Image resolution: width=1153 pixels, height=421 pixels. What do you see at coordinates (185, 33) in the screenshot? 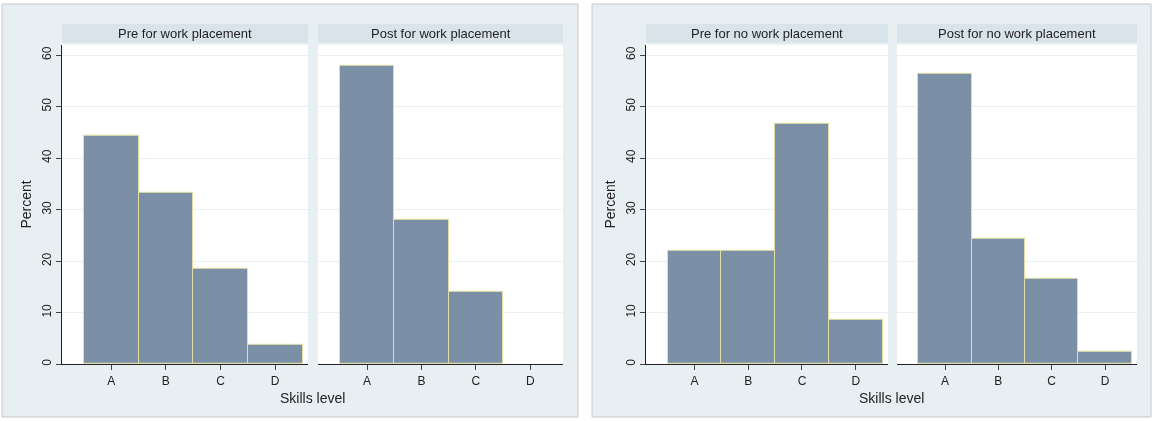
I see `chart-title: Pre for work placement` at bounding box center [185, 33].